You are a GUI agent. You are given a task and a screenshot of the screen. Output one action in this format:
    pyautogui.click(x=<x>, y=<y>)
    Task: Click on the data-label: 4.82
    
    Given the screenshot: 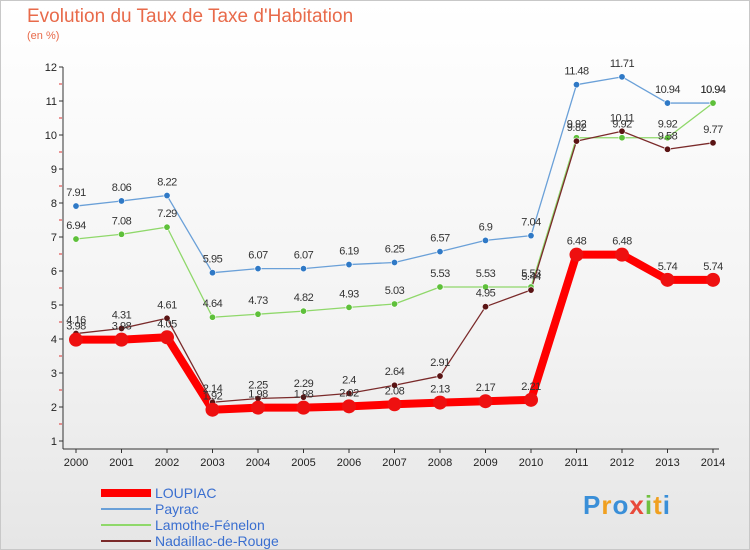 What is the action you would take?
    pyautogui.click(x=304, y=298)
    